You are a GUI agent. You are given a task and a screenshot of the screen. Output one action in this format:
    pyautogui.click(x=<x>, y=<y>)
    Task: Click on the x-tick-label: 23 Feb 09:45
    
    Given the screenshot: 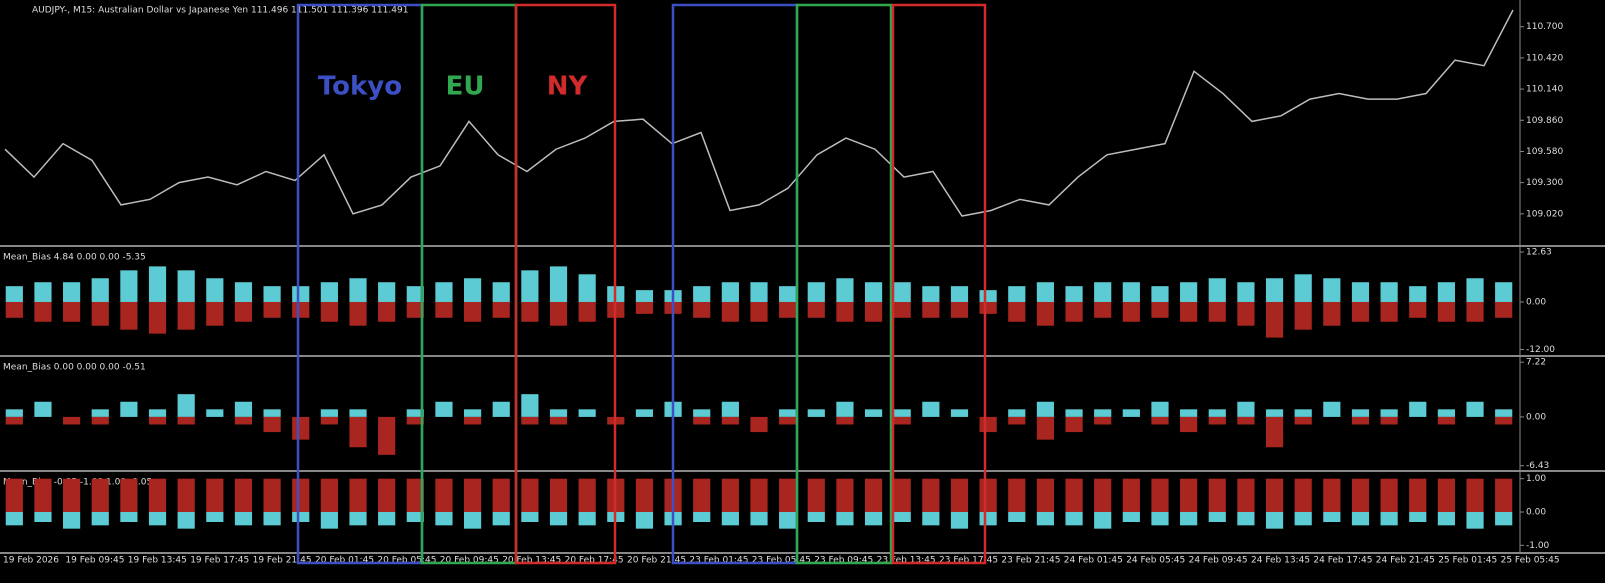 What is the action you would take?
    pyautogui.click(x=843, y=561)
    